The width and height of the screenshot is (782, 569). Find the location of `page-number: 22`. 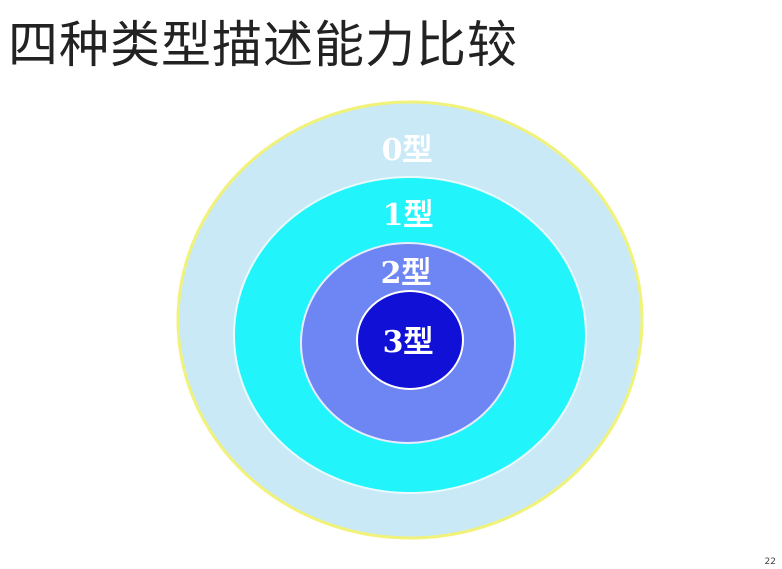

page-number: 22 is located at coordinates (770, 562).